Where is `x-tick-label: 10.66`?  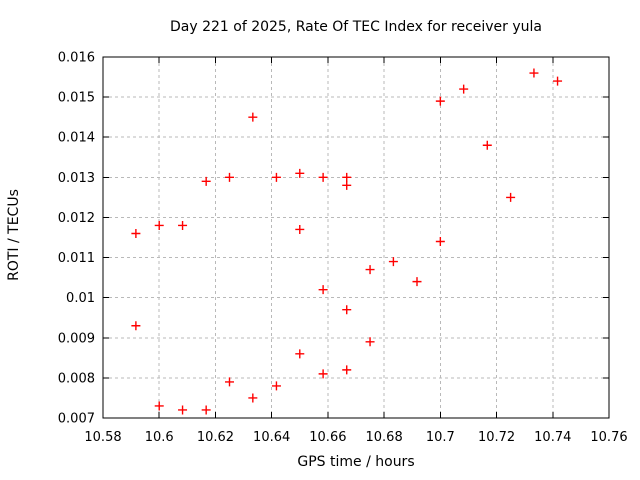 x-tick-label: 10.66 is located at coordinates (327, 437).